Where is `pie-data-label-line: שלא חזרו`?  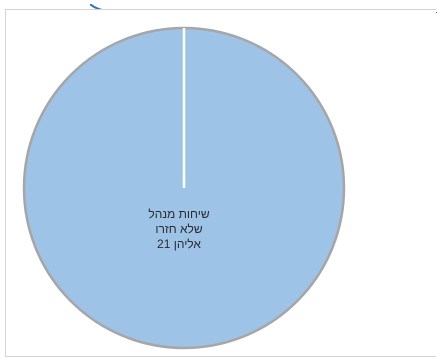
pie-data-label-line: שלא חזרו is located at coordinates (179, 229).